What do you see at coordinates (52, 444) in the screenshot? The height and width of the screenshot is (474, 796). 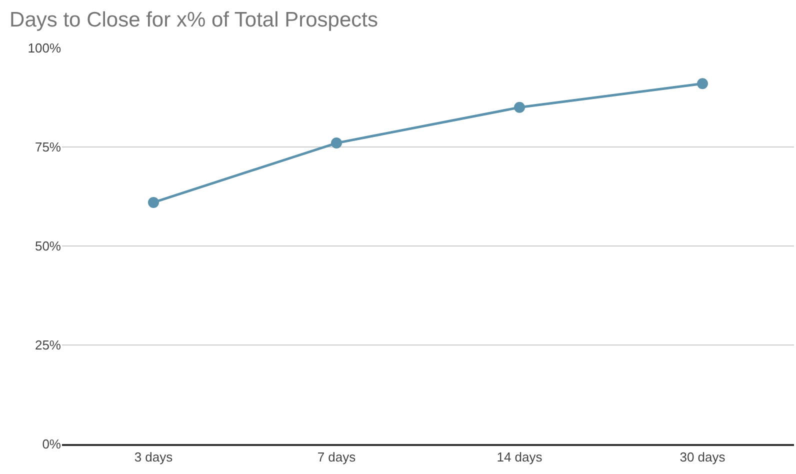 I see `y-tick-label: 0%` at bounding box center [52, 444].